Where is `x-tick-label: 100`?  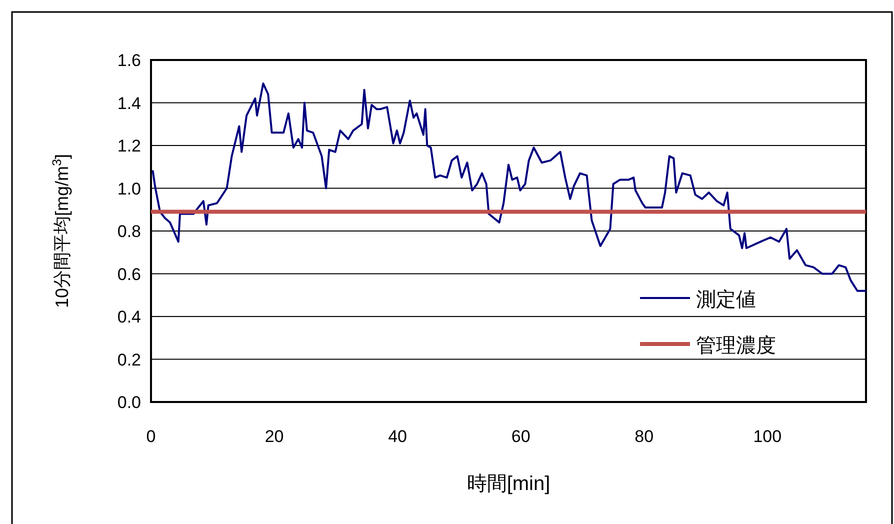
x-tick-label: 100 is located at coordinates (767, 436).